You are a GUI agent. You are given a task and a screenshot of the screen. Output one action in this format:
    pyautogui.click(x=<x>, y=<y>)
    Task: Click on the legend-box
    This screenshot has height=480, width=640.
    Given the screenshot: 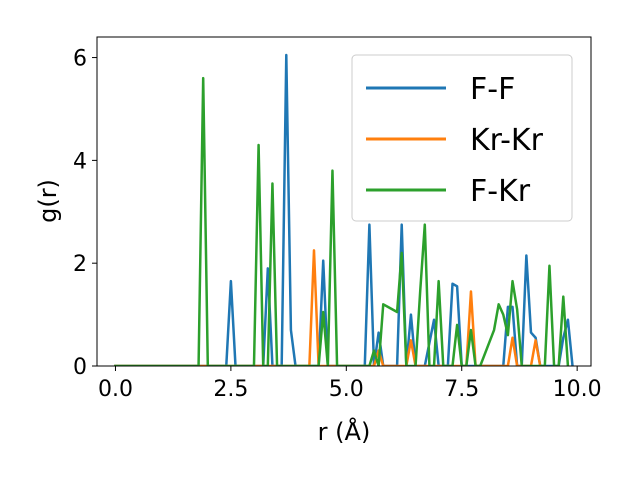 What is the action you would take?
    pyautogui.click(x=462, y=138)
    